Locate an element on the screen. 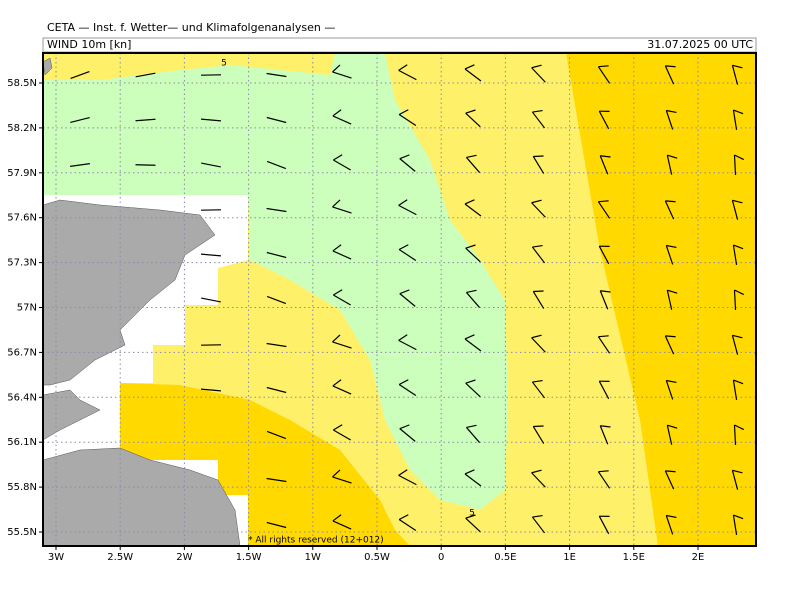 This screenshot has height=604, width=800. y-tick-label: 55.8N is located at coordinates (22, 487).